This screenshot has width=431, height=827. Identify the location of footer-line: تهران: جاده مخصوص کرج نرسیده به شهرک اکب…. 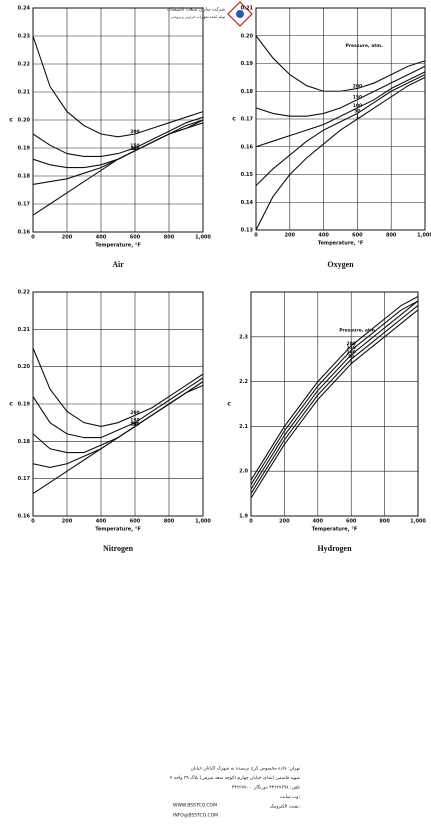
(246, 769).